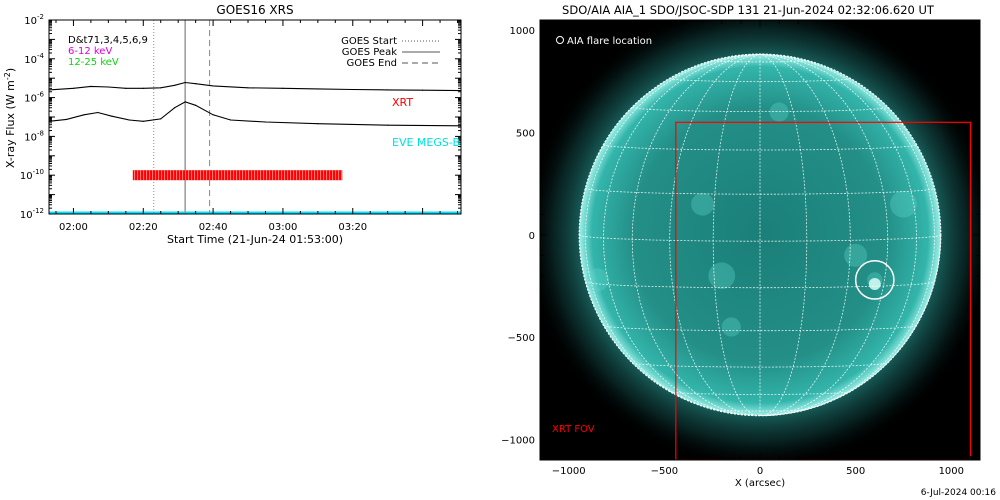 This screenshot has width=1000, height=500. What do you see at coordinates (560, 40) in the screenshot?
I see `aia-legend-circle-icon` at bounding box center [560, 40].